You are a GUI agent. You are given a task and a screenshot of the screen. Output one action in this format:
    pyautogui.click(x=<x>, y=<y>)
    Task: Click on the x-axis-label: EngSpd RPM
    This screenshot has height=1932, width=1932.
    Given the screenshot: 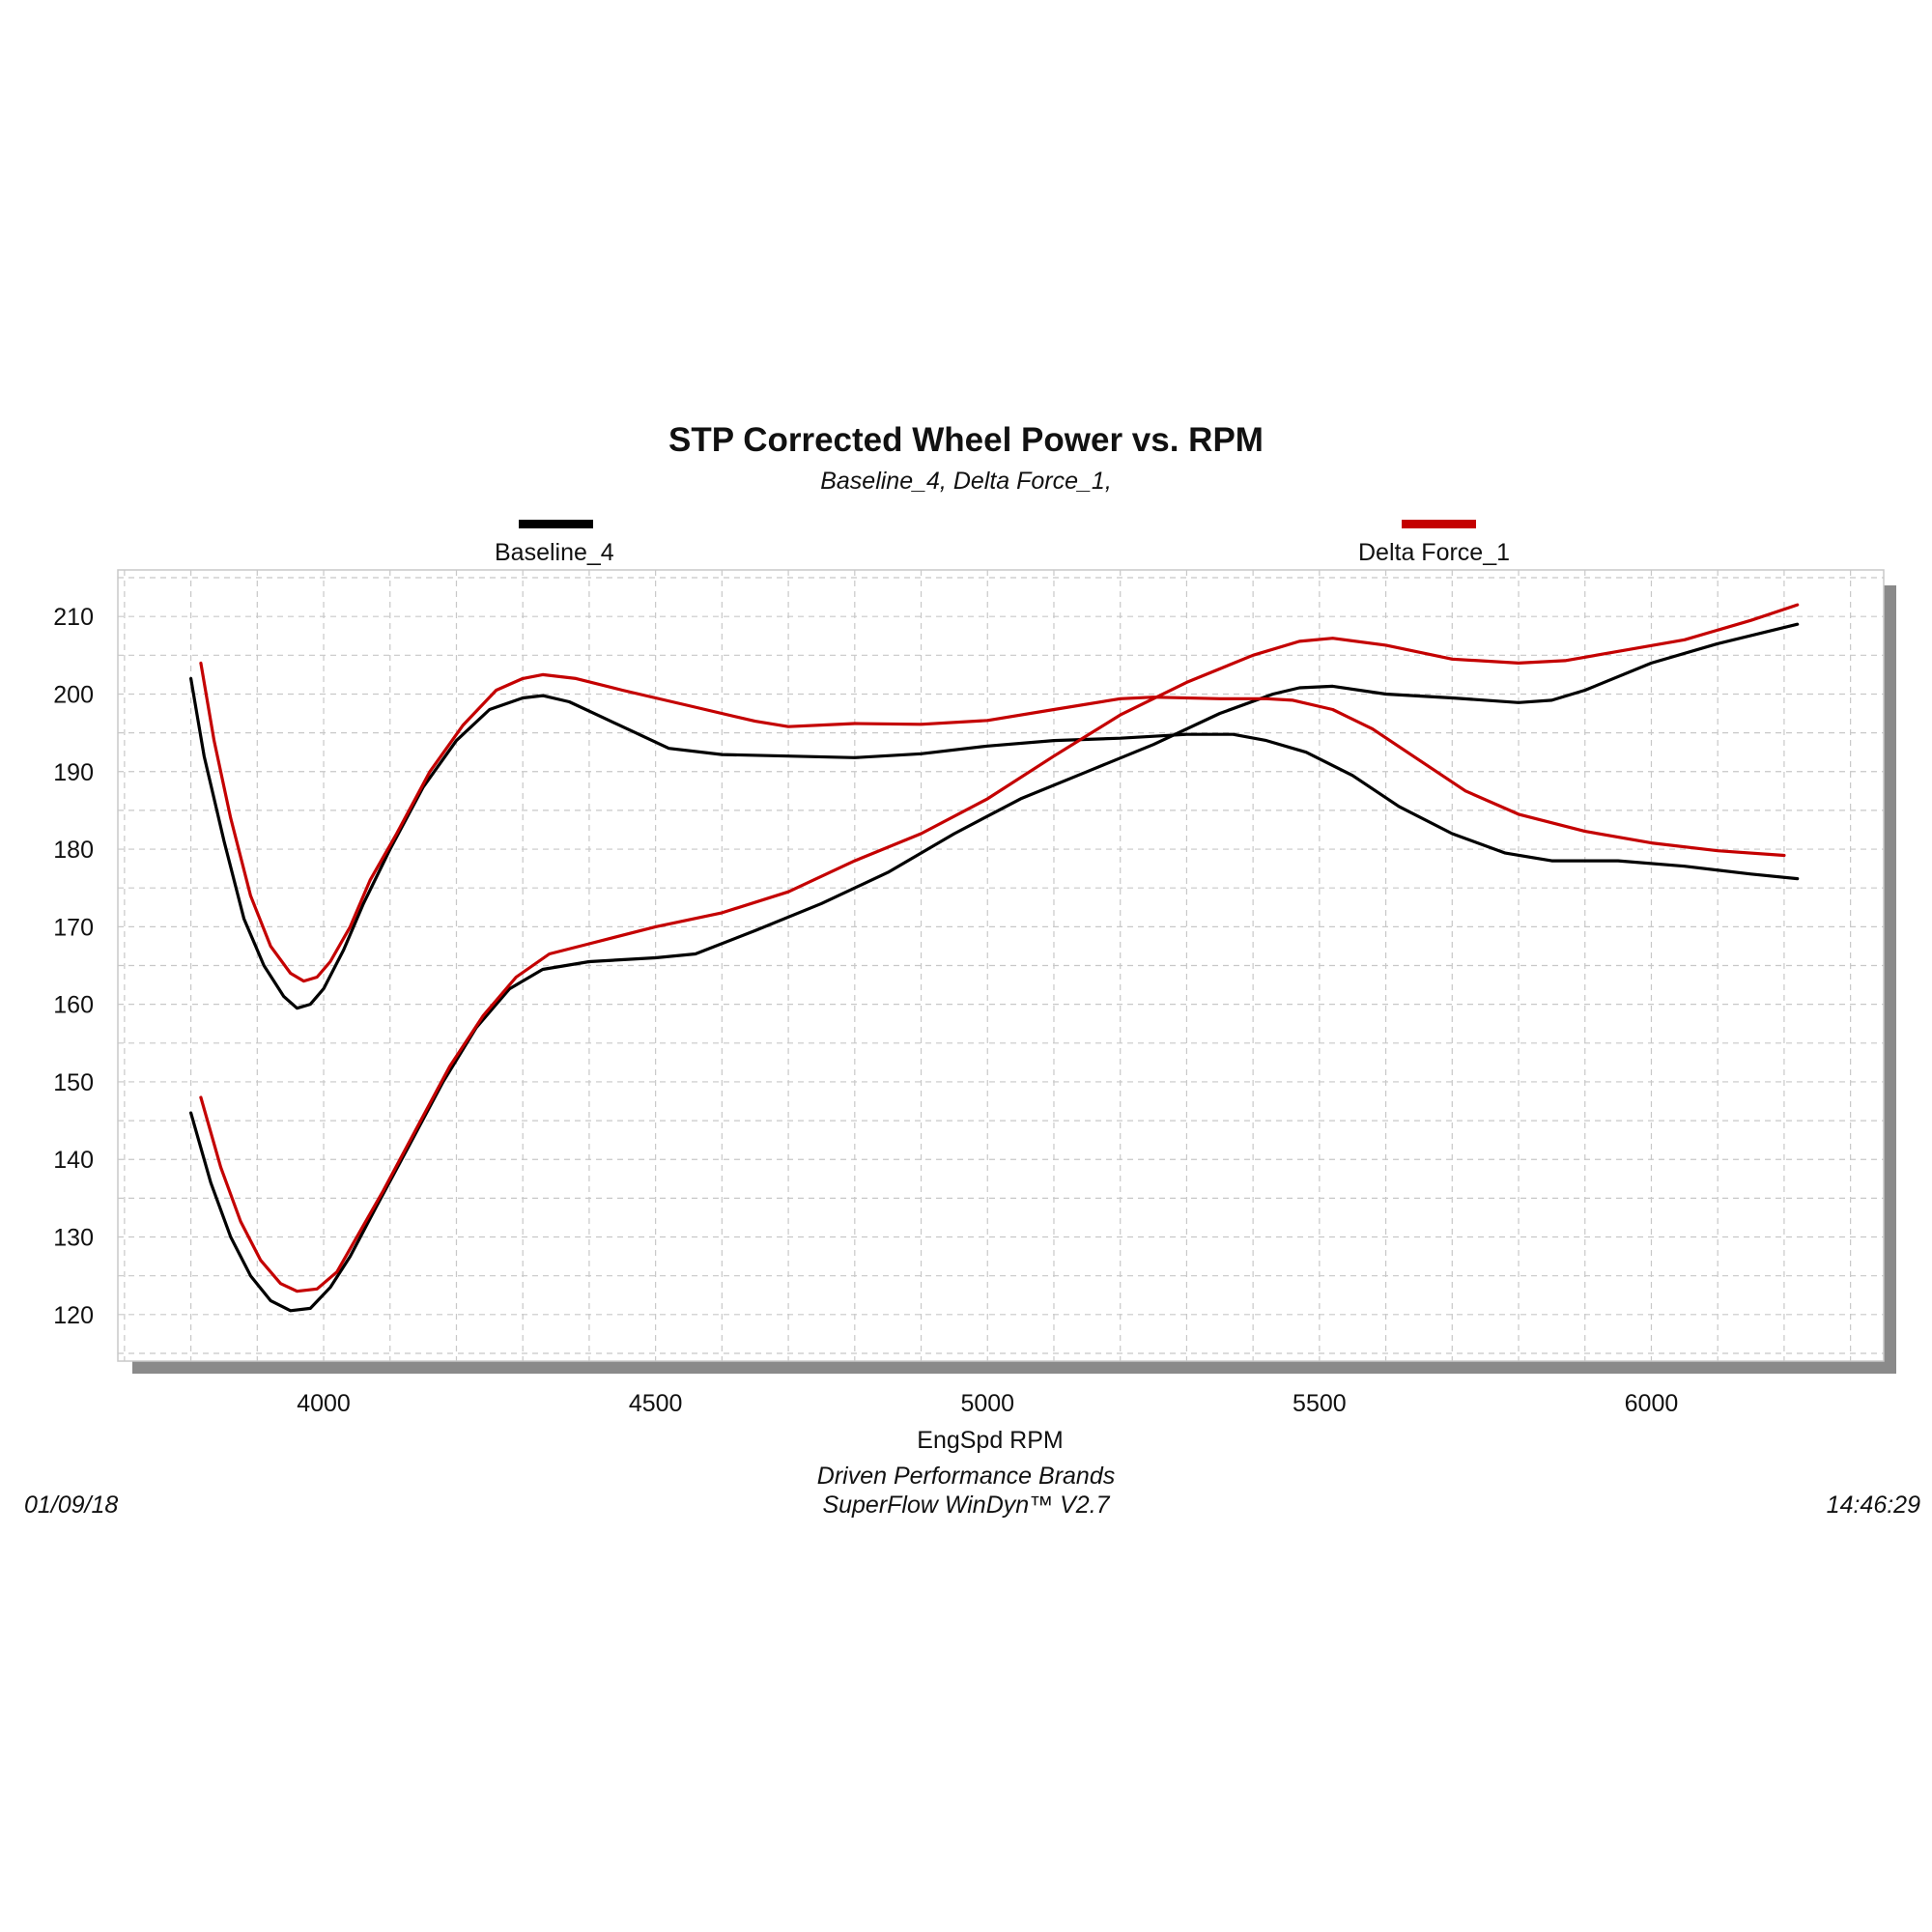 What is the action you would take?
    pyautogui.click(x=990, y=1440)
    